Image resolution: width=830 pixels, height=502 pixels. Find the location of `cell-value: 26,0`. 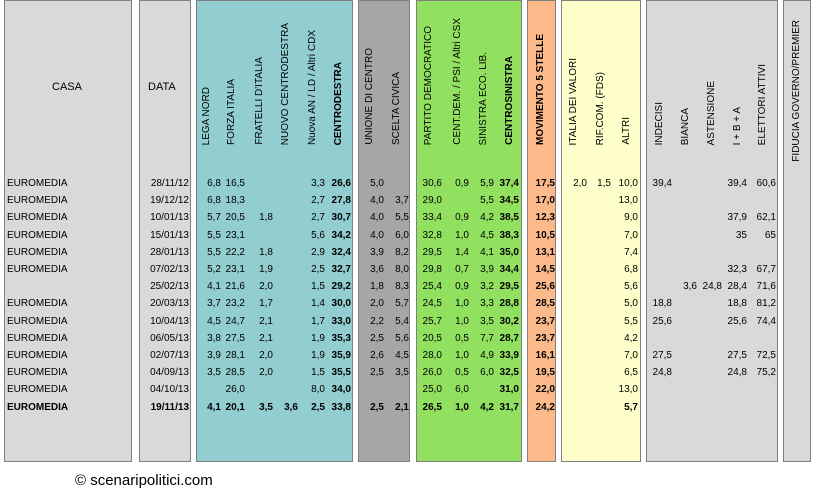

cell-value: 26,0 is located at coordinates (235, 390).